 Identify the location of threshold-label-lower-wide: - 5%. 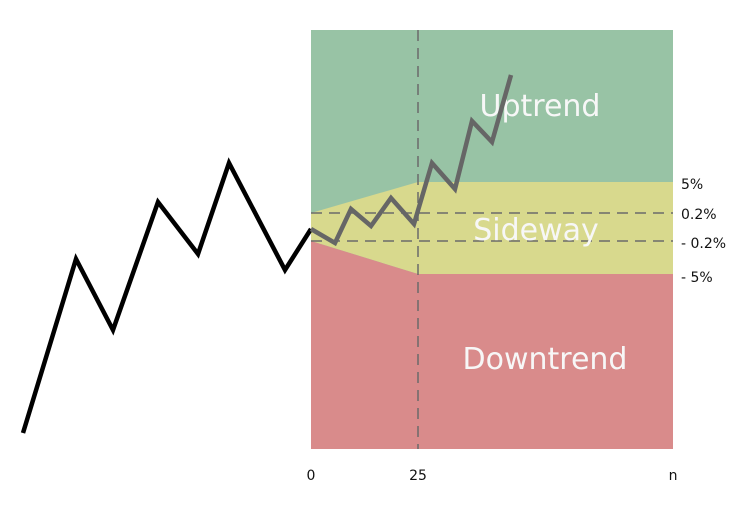
(697, 278).